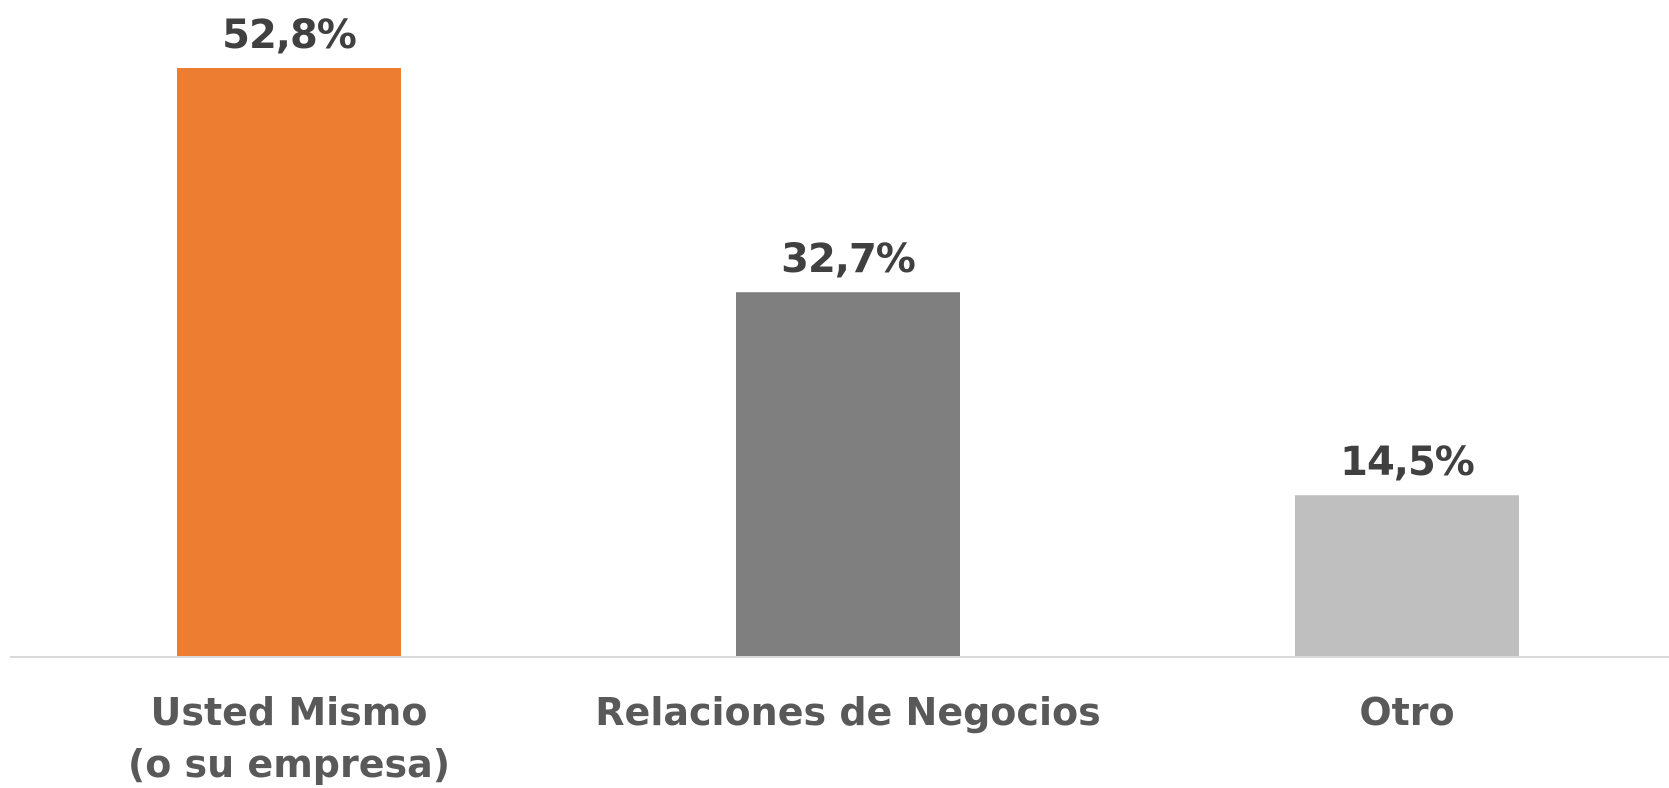  Describe the element at coordinates (1407, 462) in the screenshot. I see `value-label-3: 14,5%` at that location.